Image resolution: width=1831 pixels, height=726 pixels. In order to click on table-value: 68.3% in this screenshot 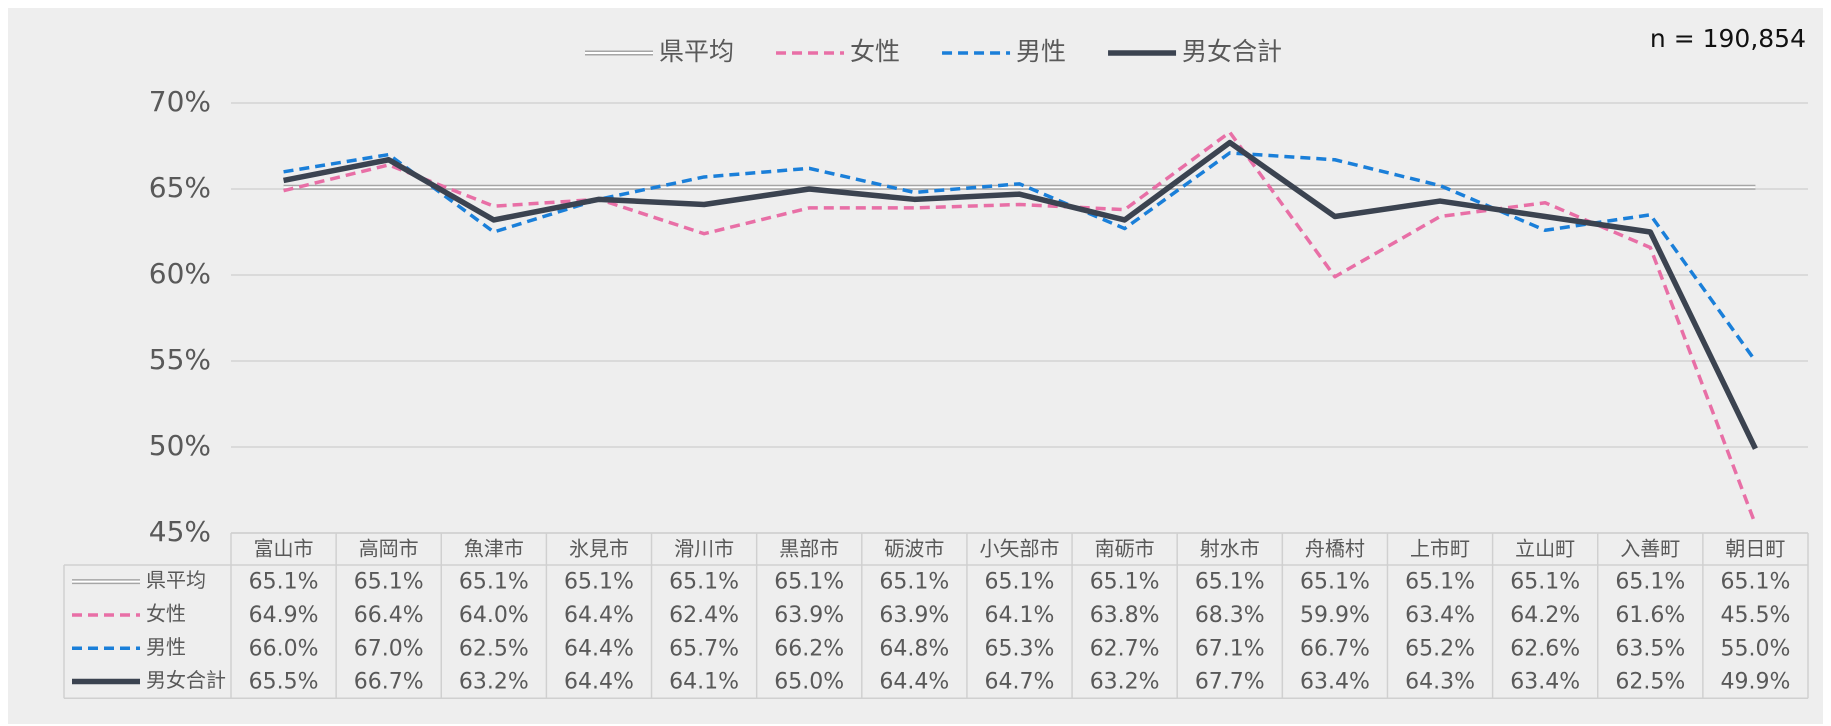, I will do `click(1230, 615)`.